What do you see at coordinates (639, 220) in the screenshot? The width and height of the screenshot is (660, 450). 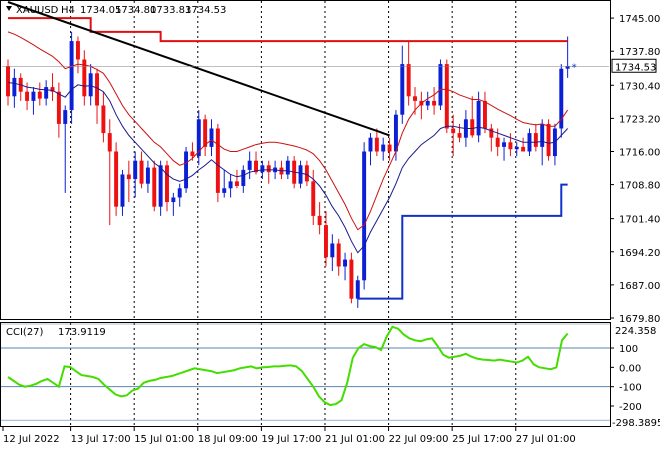 I see `y-tick-label: 1701.40` at bounding box center [639, 220].